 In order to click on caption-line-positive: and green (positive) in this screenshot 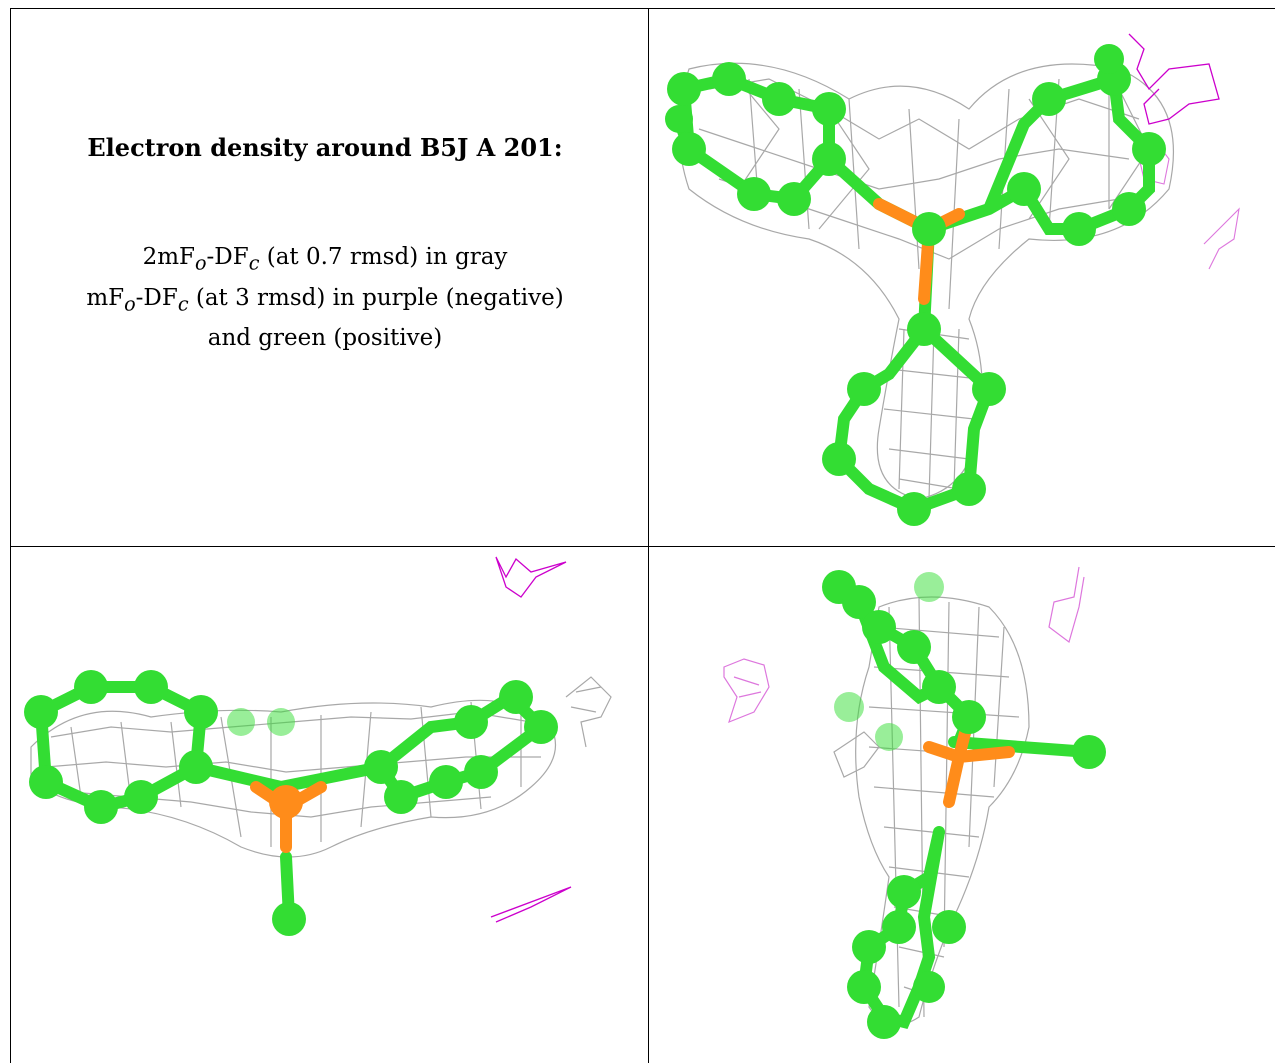, I will do `click(325, 338)`.